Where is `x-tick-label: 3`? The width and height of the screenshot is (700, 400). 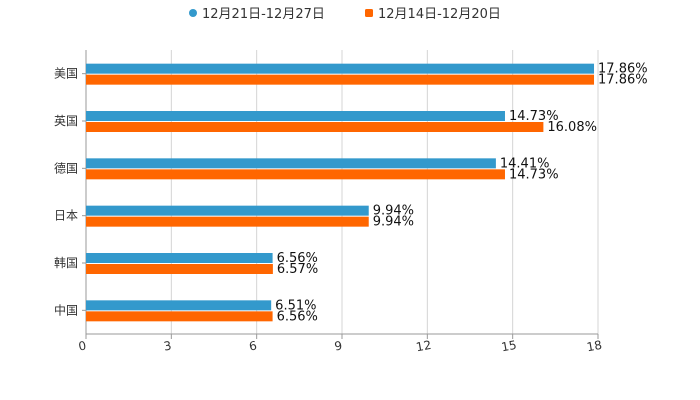
x-tick-label: 3 is located at coordinates (168, 346).